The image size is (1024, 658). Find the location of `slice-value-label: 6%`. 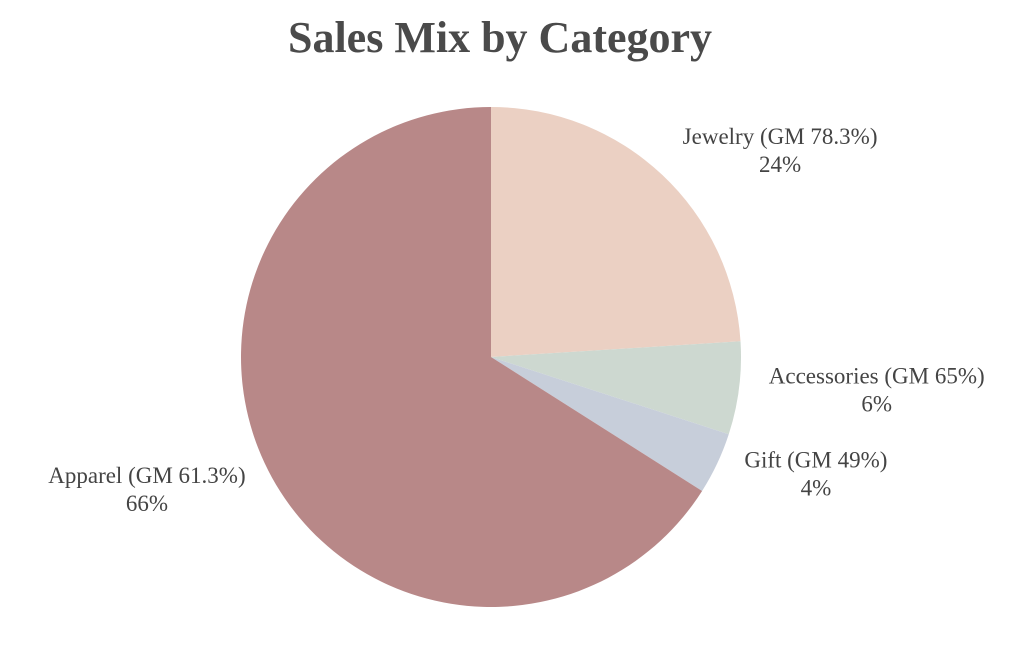

slice-value-label: 6% is located at coordinates (876, 403).